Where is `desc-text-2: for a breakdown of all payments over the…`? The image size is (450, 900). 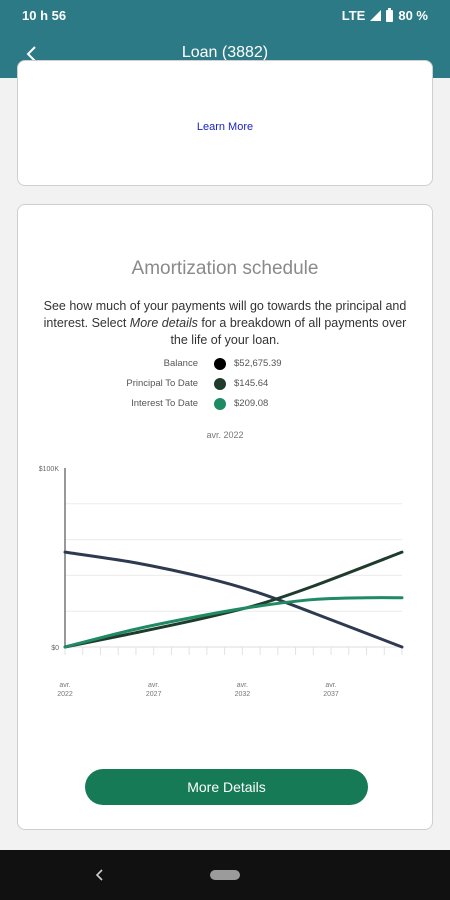 desc-text-2: for a breakdown of all payments over the… is located at coordinates (288, 331).